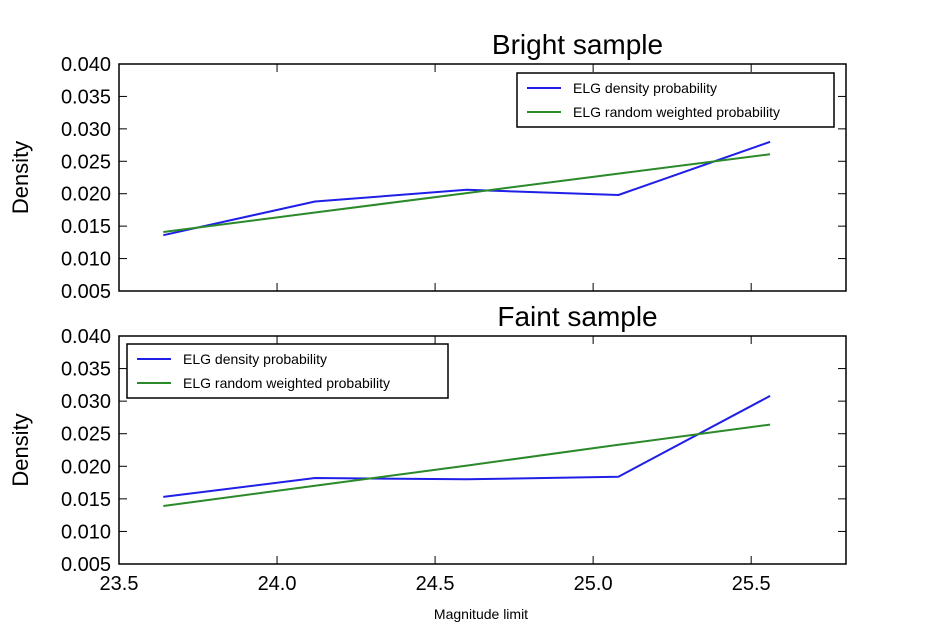 This screenshot has height=632, width=939. What do you see at coordinates (467, 193) in the screenshot?
I see `panel-0-series-1-line` at bounding box center [467, 193].